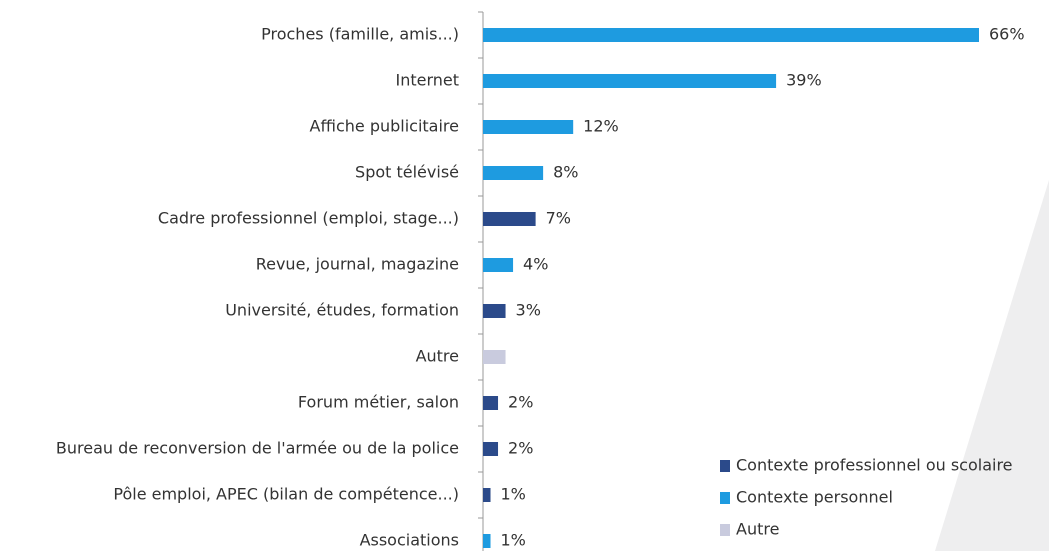 This screenshot has width=1049, height=551. What do you see at coordinates (992, 365) in the screenshot?
I see `decor-stripe` at bounding box center [992, 365].